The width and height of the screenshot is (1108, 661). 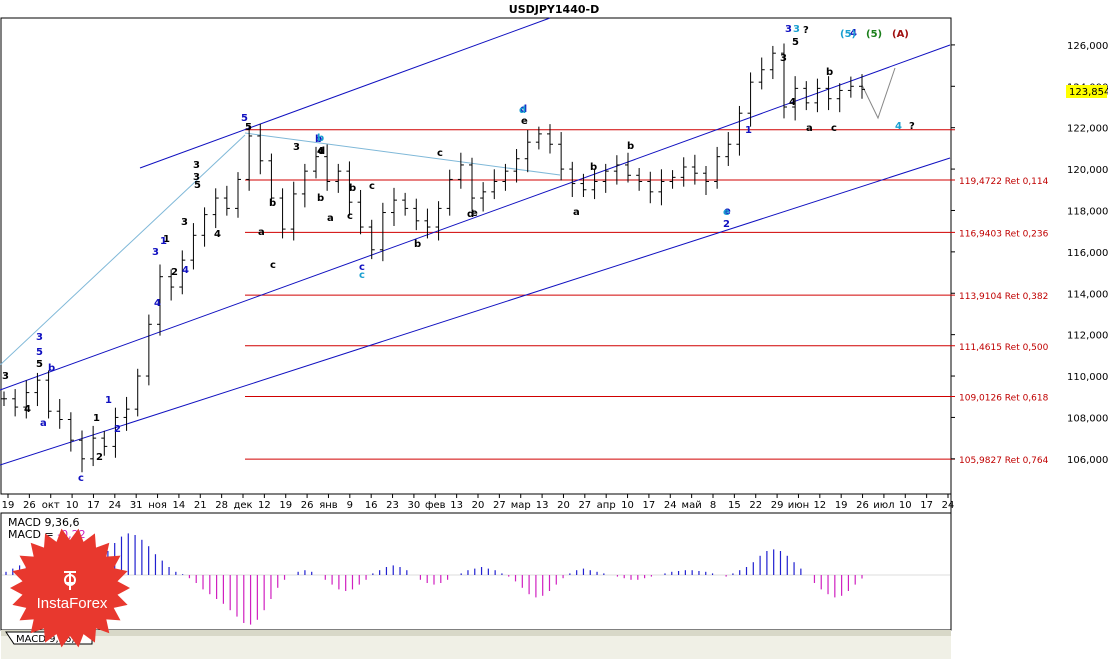 I want to click on current-price-tag: 123,854, so click(x=1087, y=91).